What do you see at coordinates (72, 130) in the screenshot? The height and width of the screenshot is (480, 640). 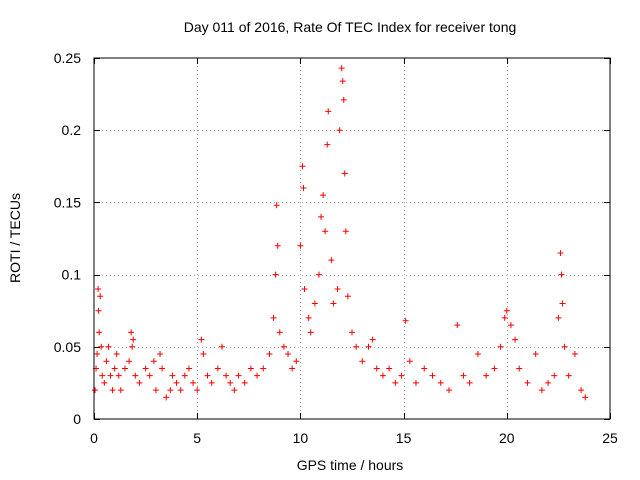 I see `y-tick-label: 0.2` at bounding box center [72, 130].